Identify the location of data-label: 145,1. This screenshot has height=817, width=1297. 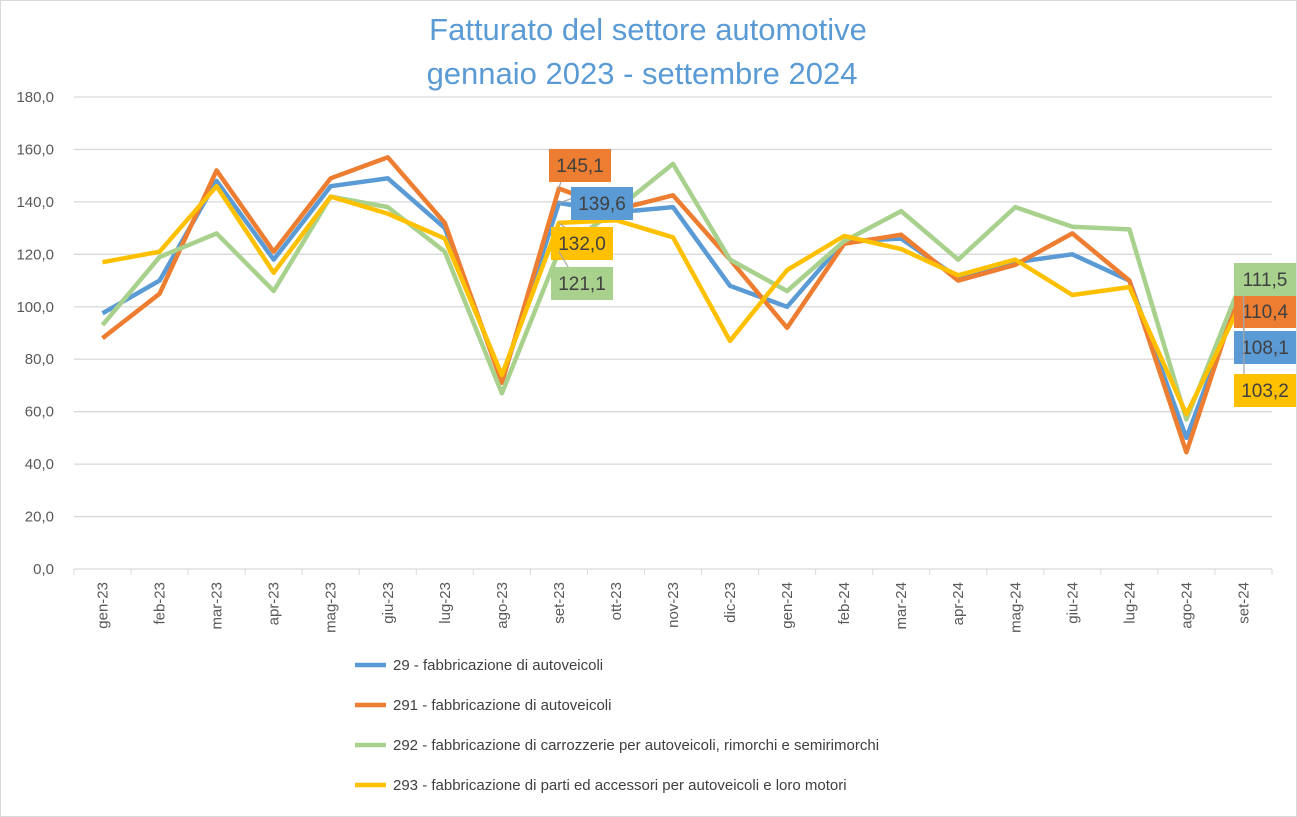
(580, 166).